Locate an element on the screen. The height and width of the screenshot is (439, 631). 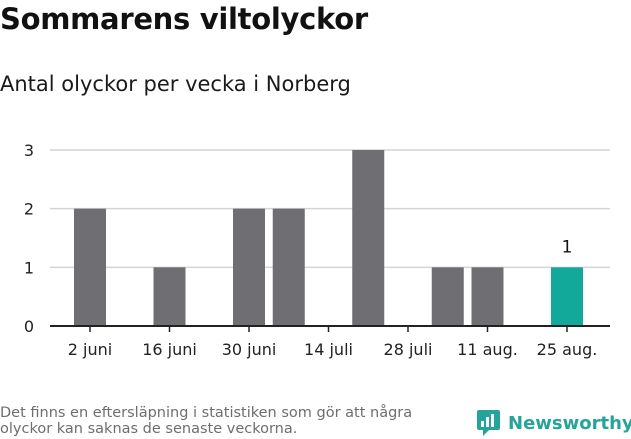
x-tick-label: 14 juli is located at coordinates (328, 349).